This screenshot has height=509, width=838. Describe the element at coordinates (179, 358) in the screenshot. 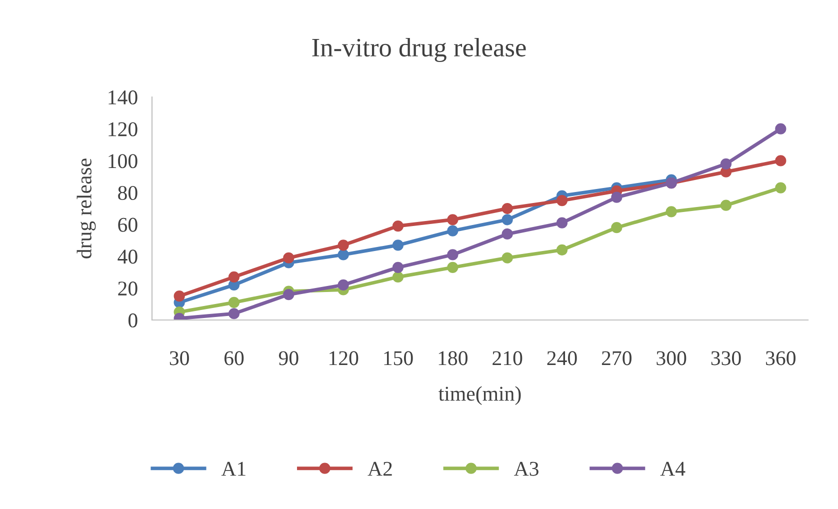

I see `x-tick-label: 30` at that location.